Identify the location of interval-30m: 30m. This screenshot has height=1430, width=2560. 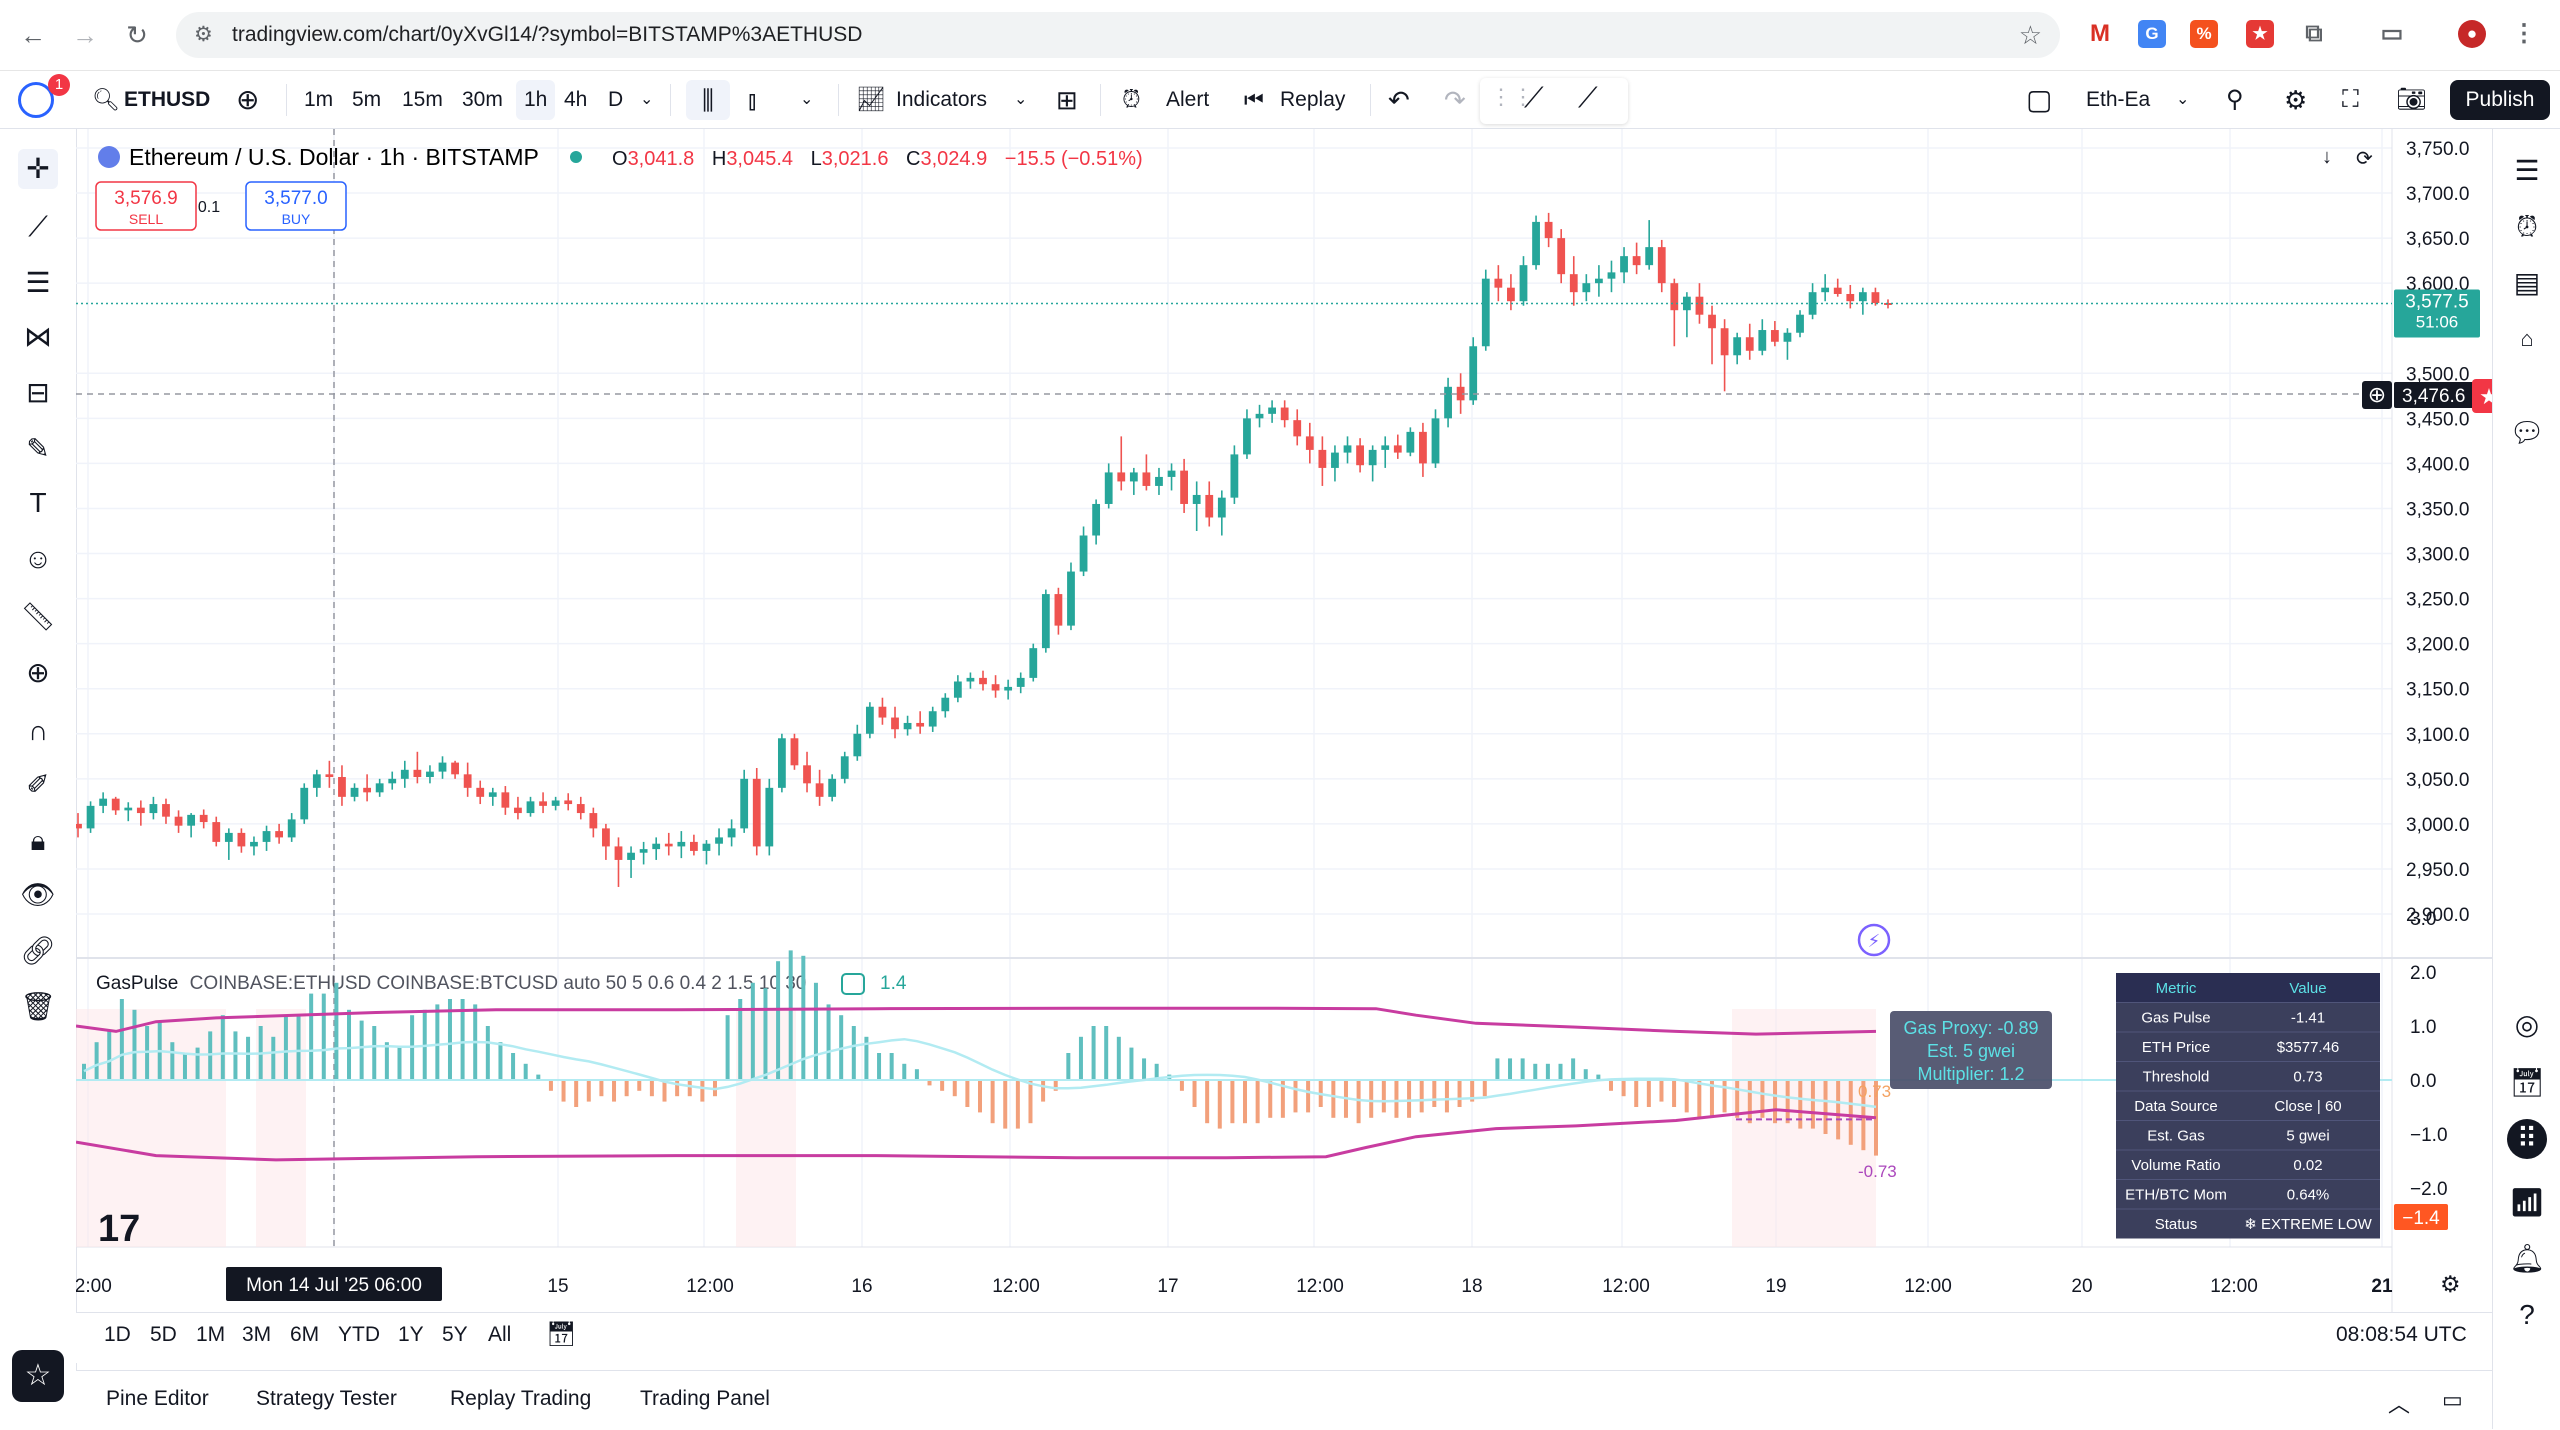
(482, 100).